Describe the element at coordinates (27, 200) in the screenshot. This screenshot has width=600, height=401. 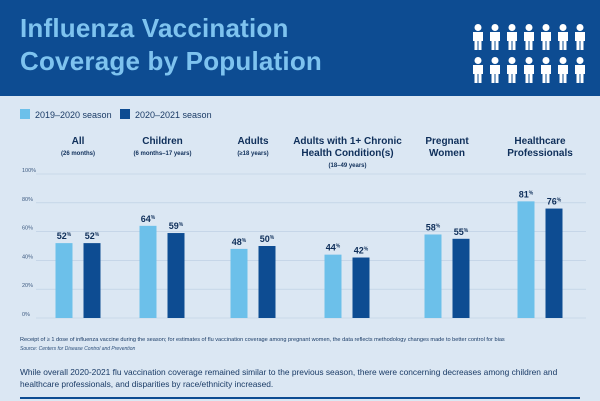
I see `y-tick-label: 80%` at that location.